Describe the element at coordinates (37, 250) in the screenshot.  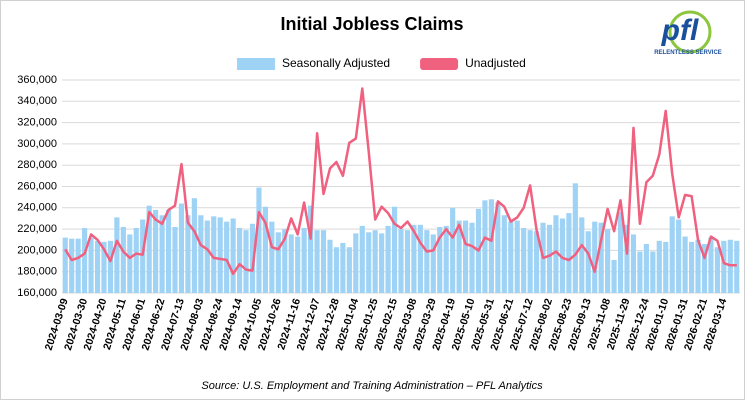
I see `y-tick-label: 200,000` at that location.